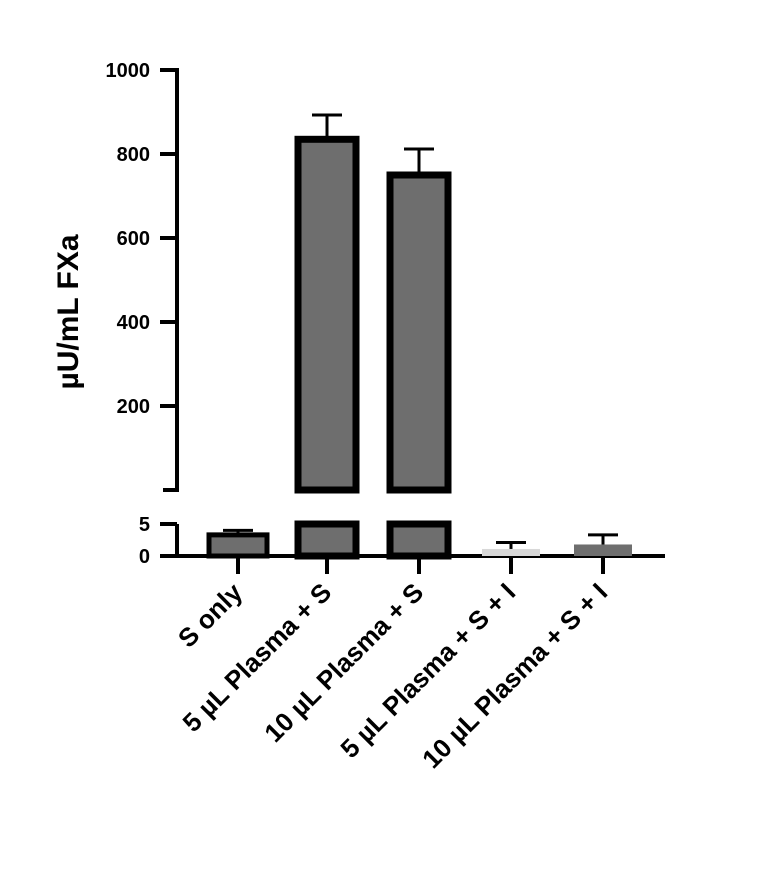 The image size is (768, 896). I want to click on category-label-4: 10 µL Plasma + S + I, so click(514, 675).